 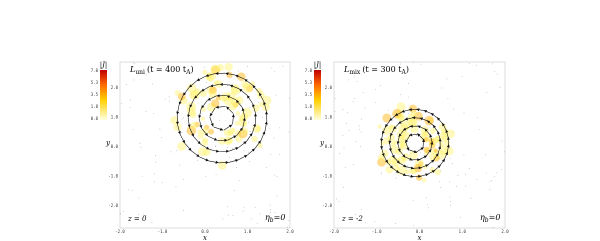 I want to click on y-tick-label: -1.0, so click(x=113, y=176).